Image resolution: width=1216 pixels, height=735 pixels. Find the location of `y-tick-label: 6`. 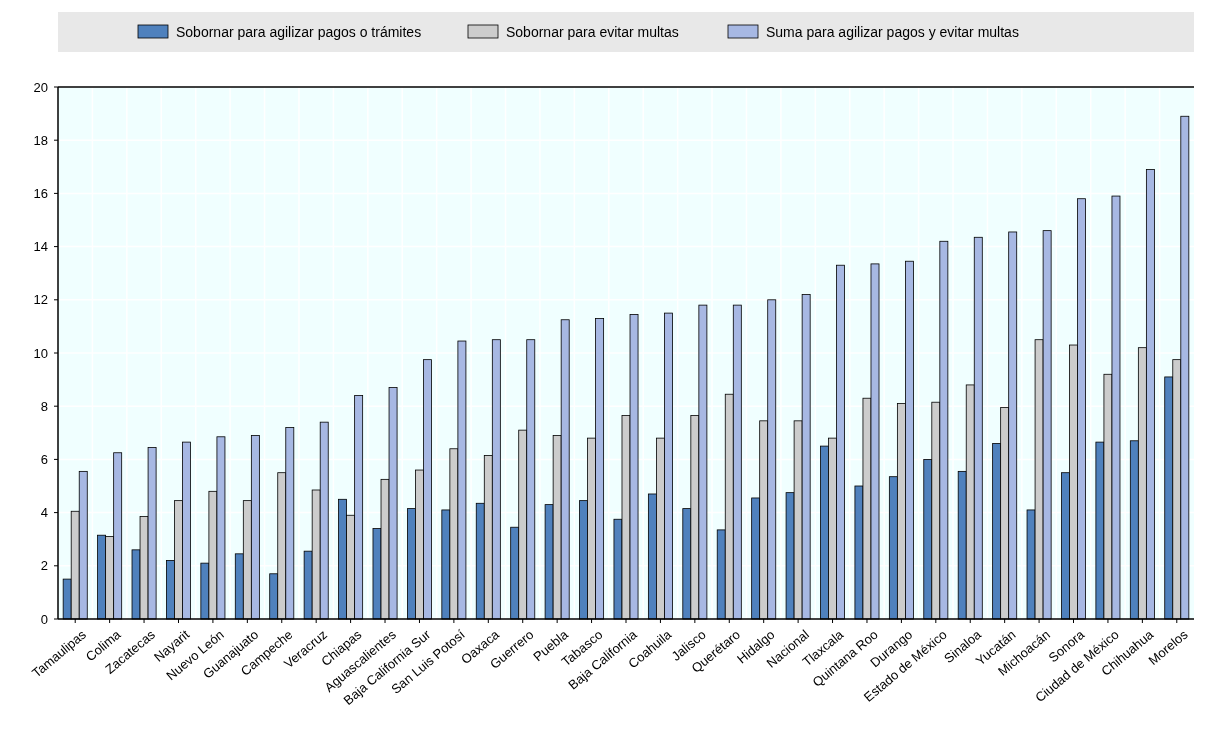

y-tick-label: 6 is located at coordinates (44, 459).